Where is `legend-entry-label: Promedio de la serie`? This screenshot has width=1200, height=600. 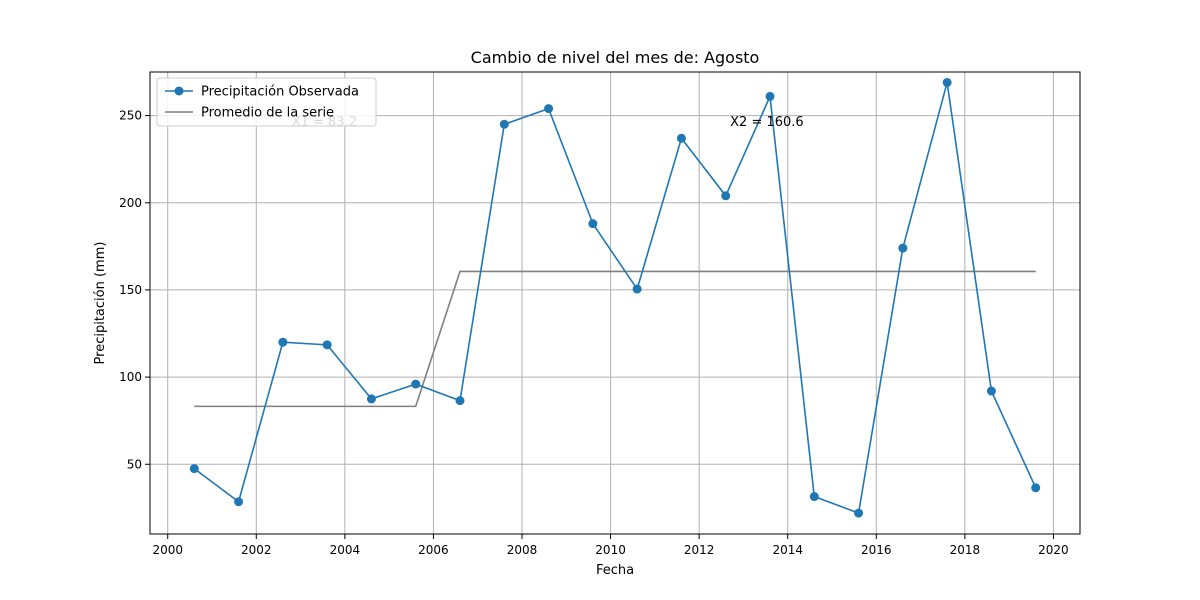 legend-entry-label: Promedio de la serie is located at coordinates (267, 113).